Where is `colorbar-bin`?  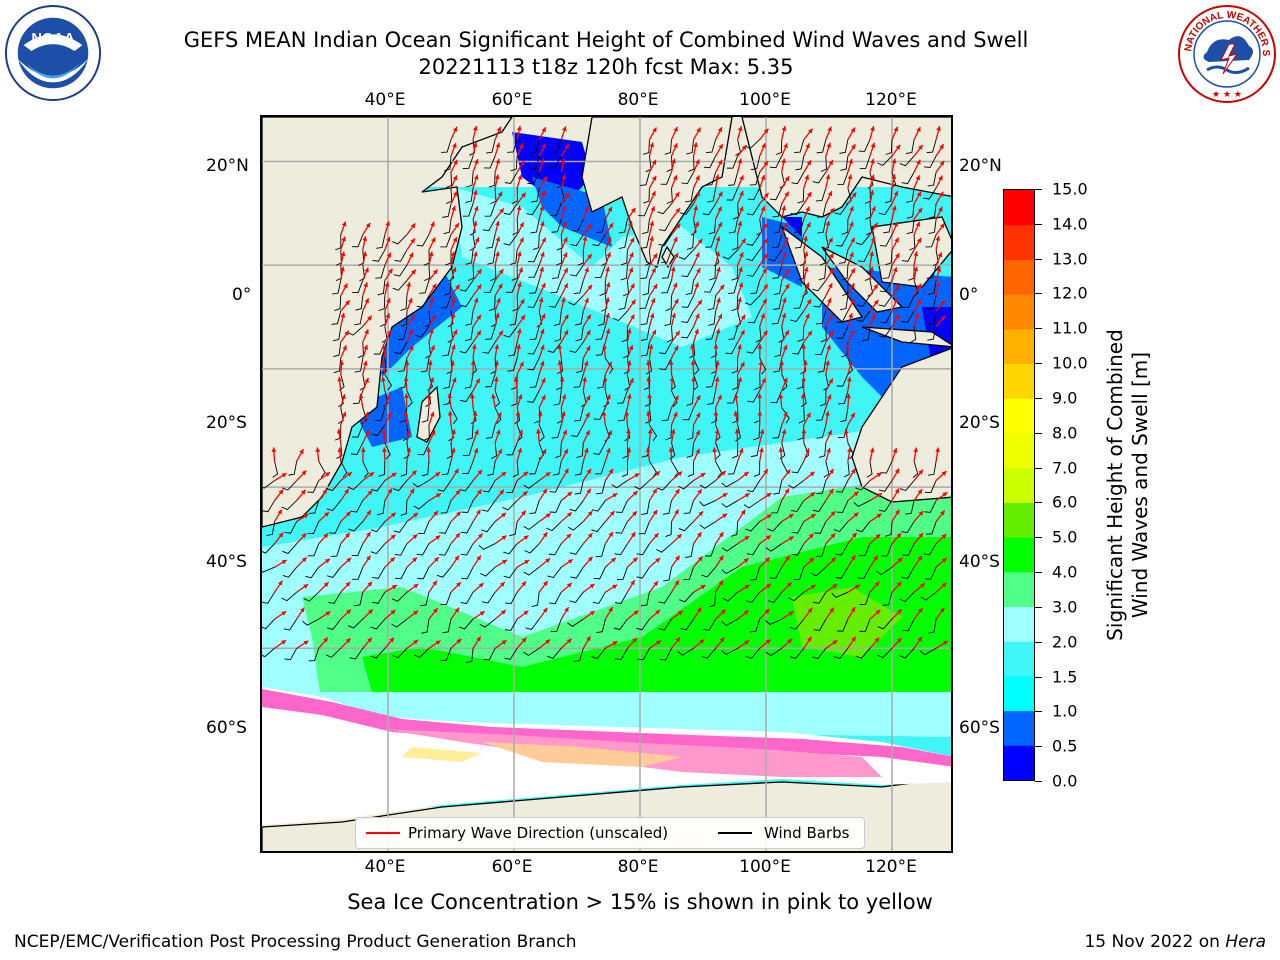 colorbar-bin is located at coordinates (1019, 485).